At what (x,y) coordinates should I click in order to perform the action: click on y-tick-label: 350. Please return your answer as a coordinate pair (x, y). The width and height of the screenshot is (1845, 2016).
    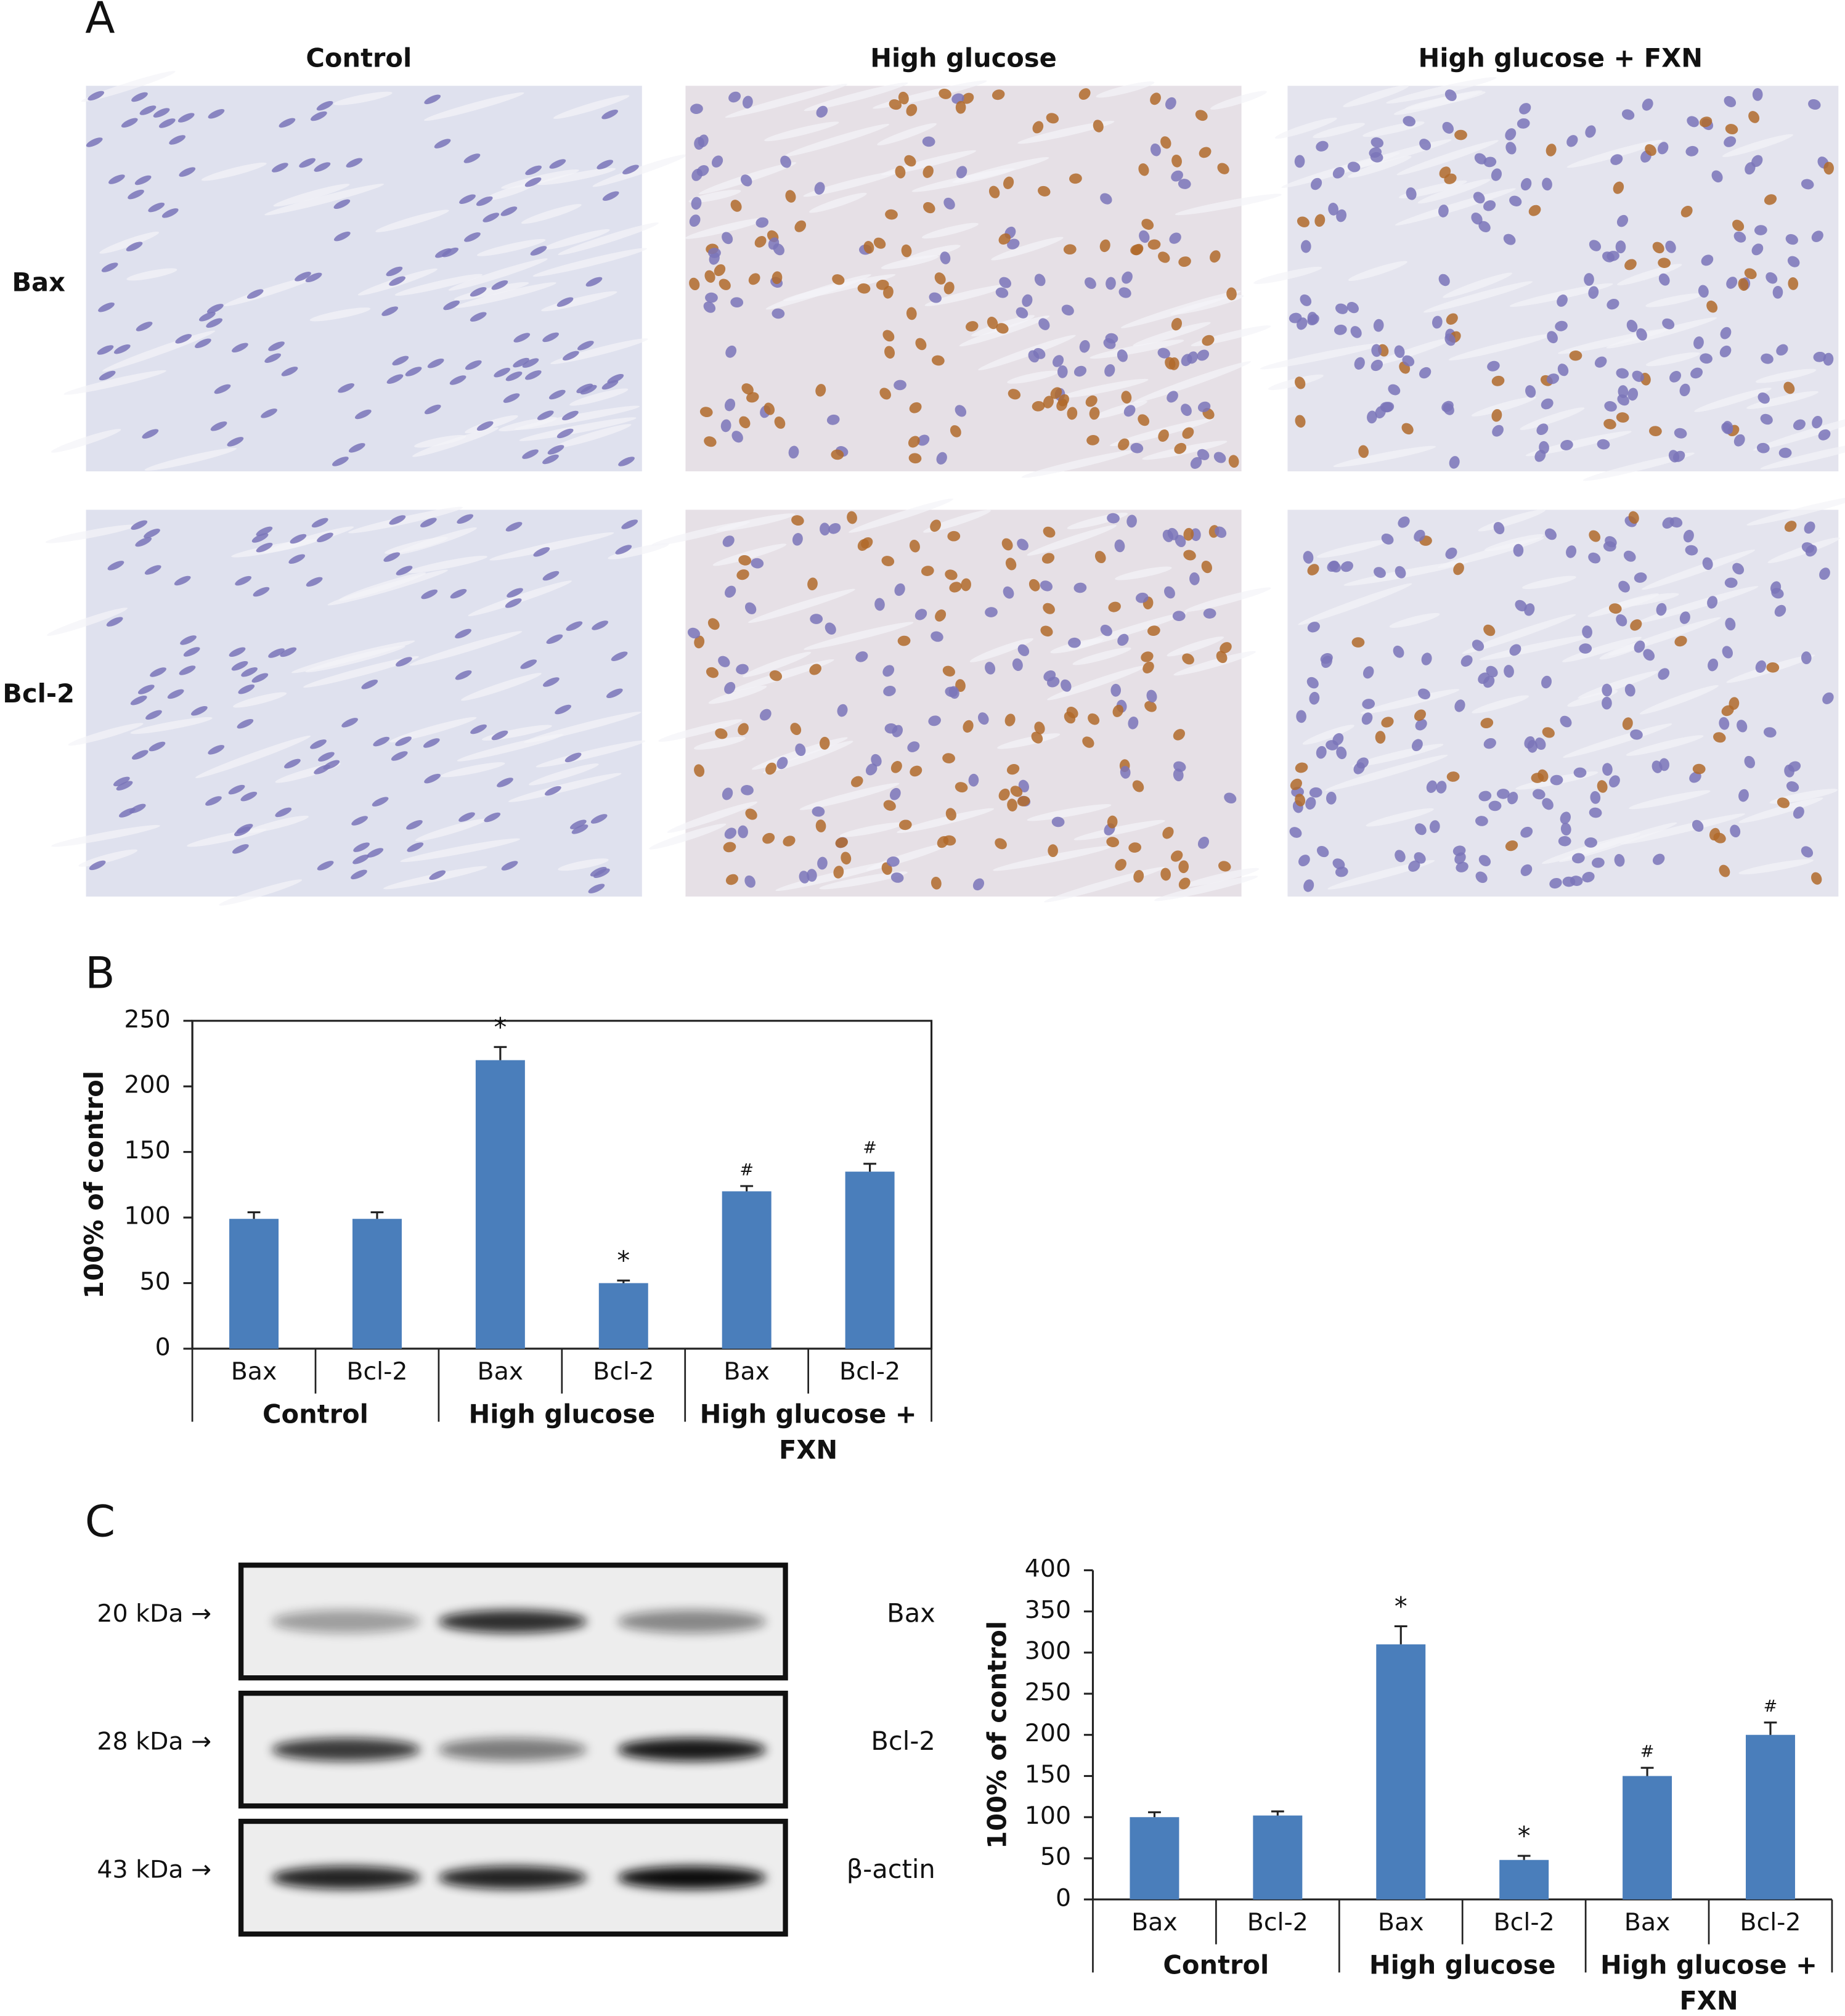
    Looking at the image, I should click on (1048, 1610).